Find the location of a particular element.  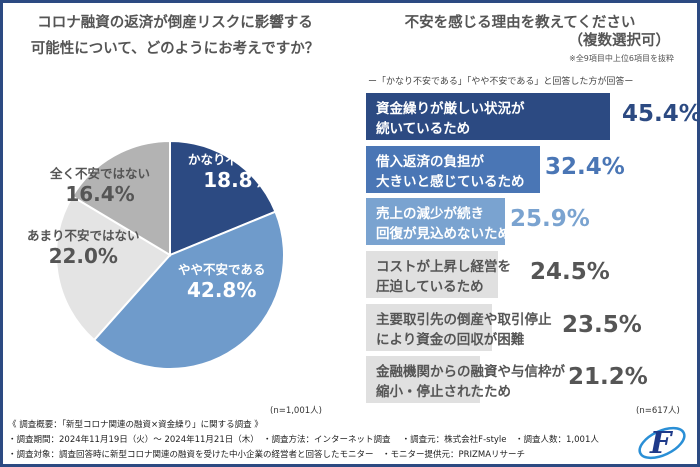

bar-label: 借入返済の負担が is located at coordinates (430, 162).